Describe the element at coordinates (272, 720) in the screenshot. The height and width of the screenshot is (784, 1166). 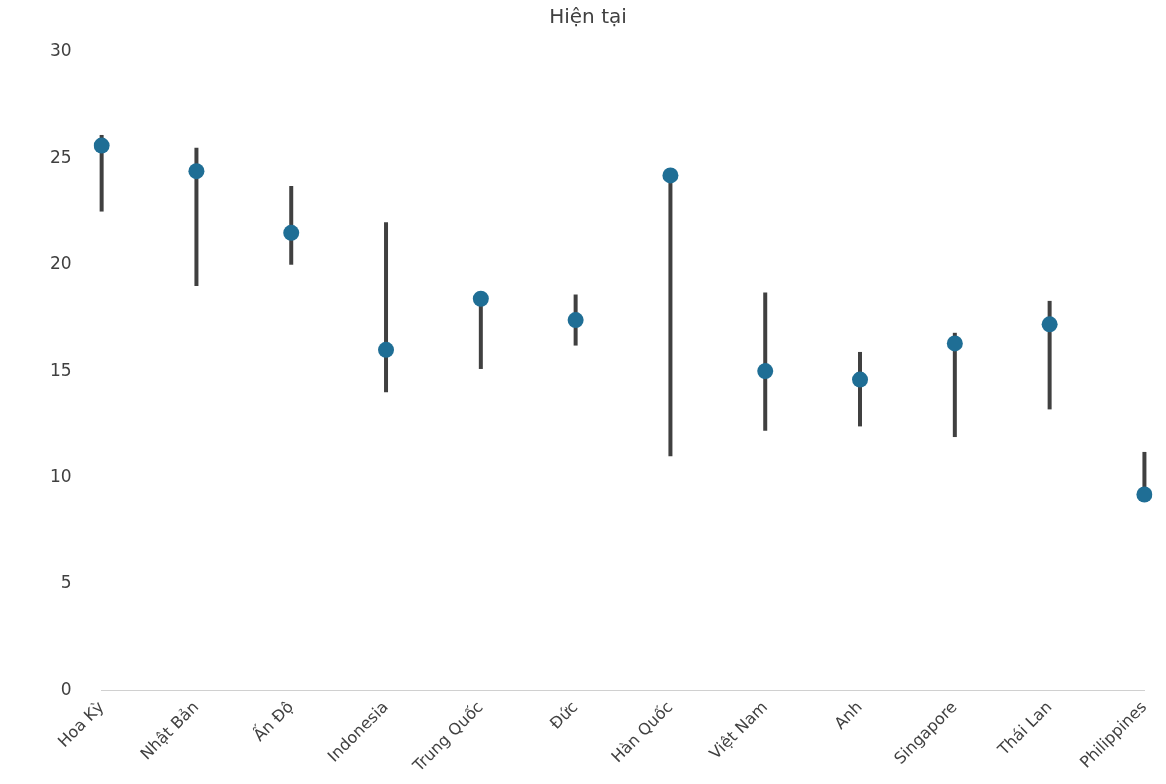
I see `x-tick-label: Ấn Độ` at that location.